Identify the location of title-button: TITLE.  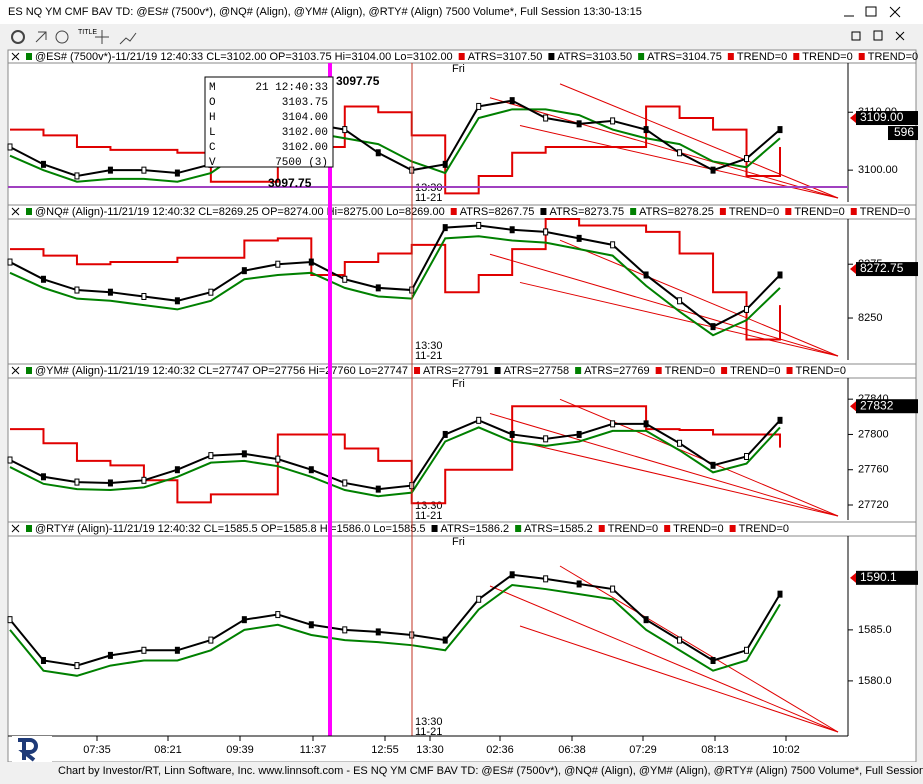
(87, 32).